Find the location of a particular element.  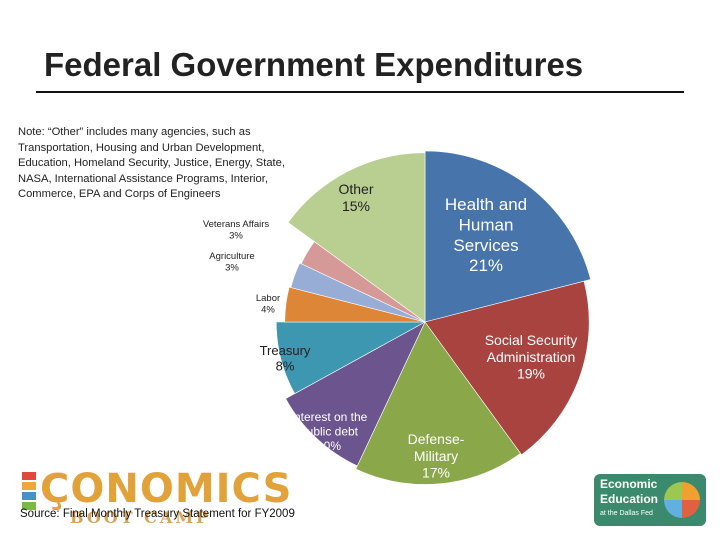

pie-label-interest-on-the-public-debt: Interest on the public debt 10% is located at coordinates (329, 431).